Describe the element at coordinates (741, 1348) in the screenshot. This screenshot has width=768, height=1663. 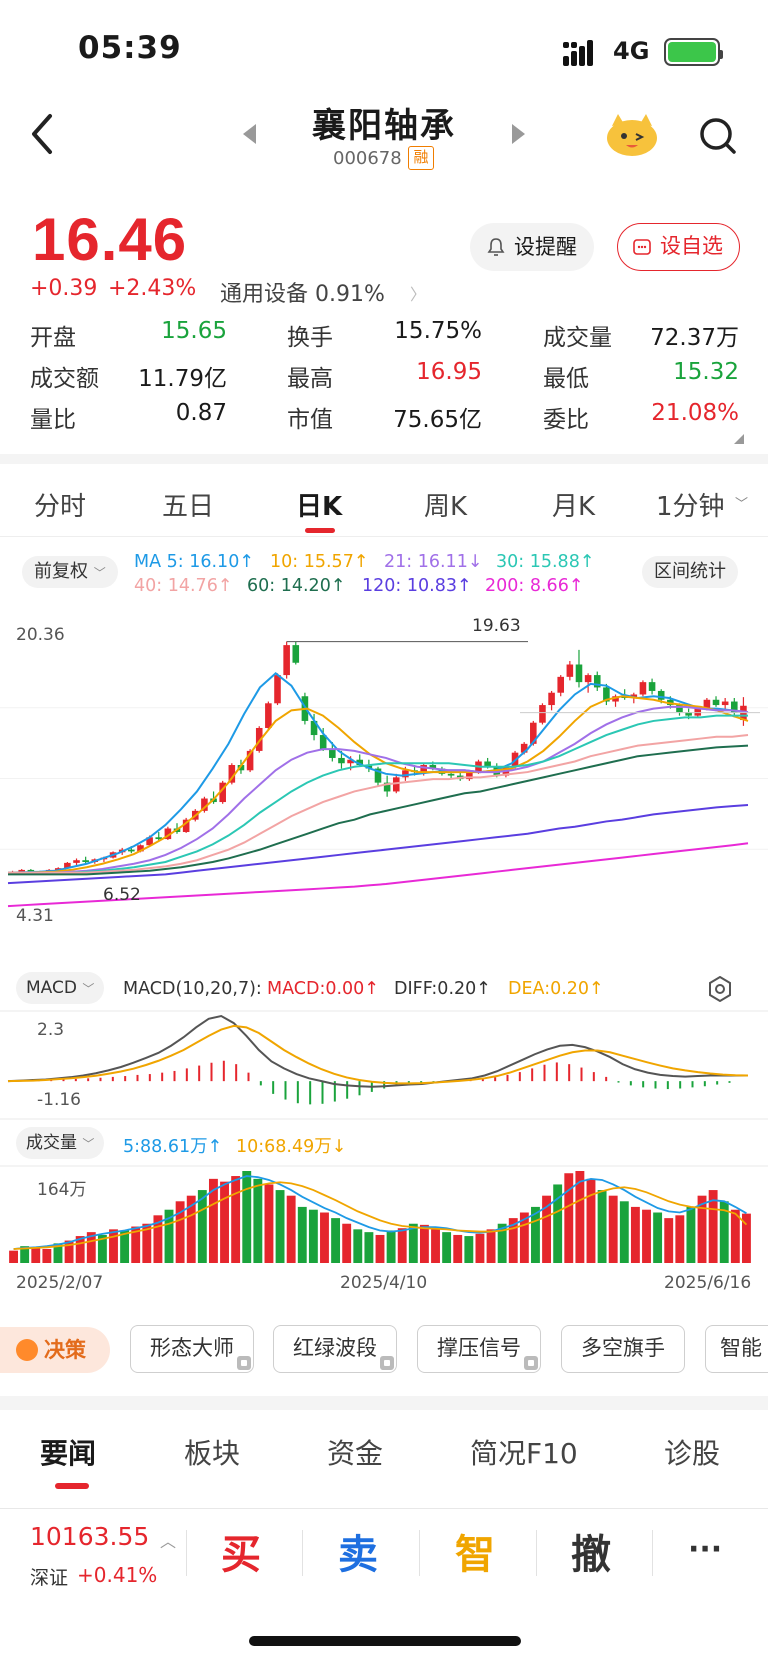
I see `feature-label: 智能` at that location.